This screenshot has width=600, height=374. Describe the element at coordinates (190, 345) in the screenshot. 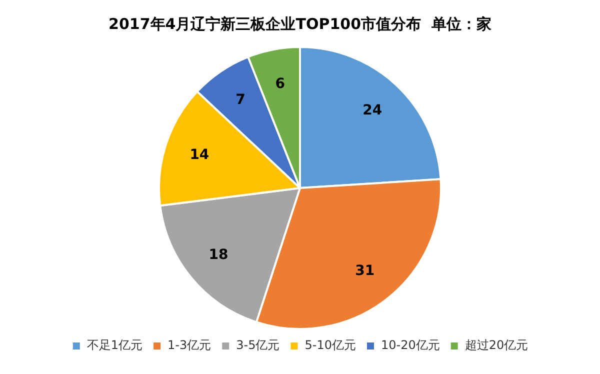

I see `legend-label: 1-3亿元` at that location.